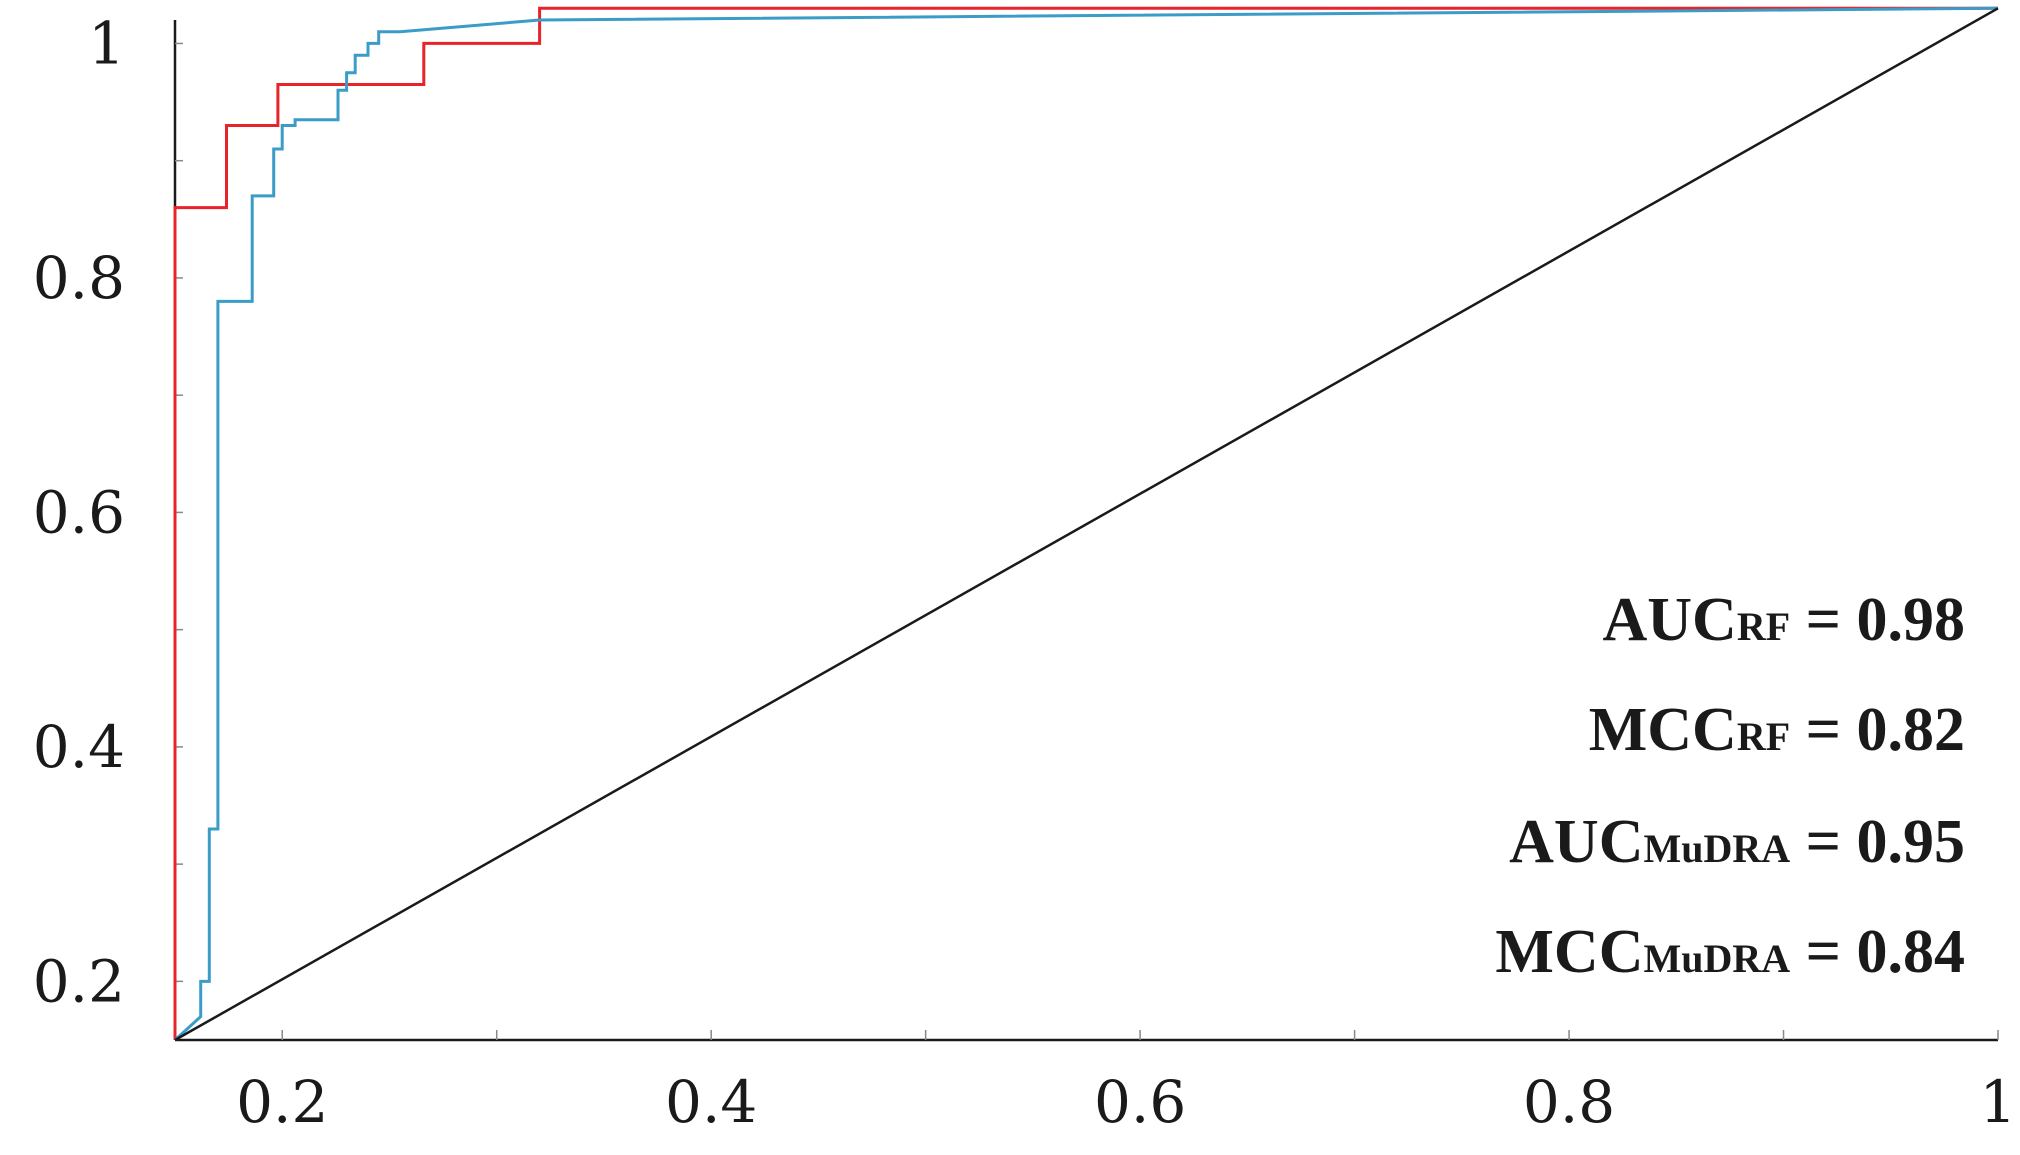 This screenshot has width=2020, height=1155. I want to click on x-tick-labels: 0.2 0.4 0.6 0.8 1, so click(1126, 1102).